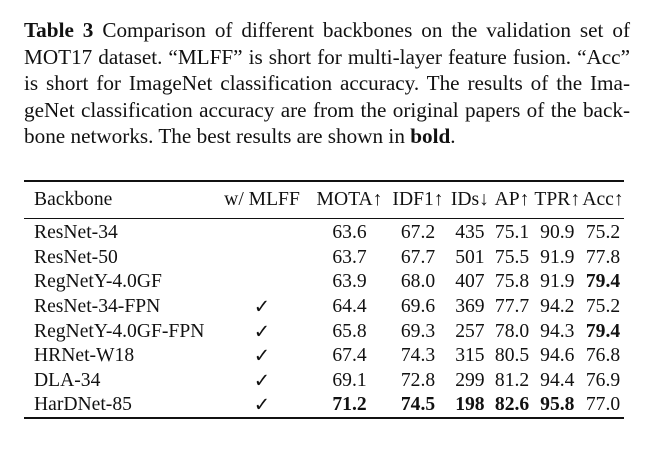 The width and height of the screenshot is (648, 455). I want to click on cell-ap: 77.7, so click(512, 307).